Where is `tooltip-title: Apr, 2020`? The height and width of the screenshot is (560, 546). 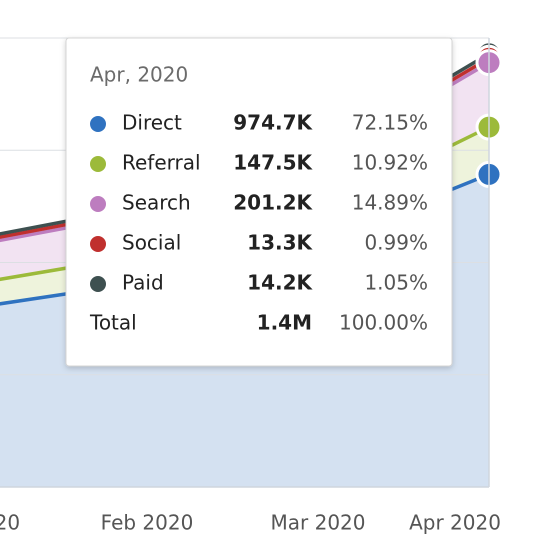
tooltip-title: Apr, 2020 is located at coordinates (139, 75).